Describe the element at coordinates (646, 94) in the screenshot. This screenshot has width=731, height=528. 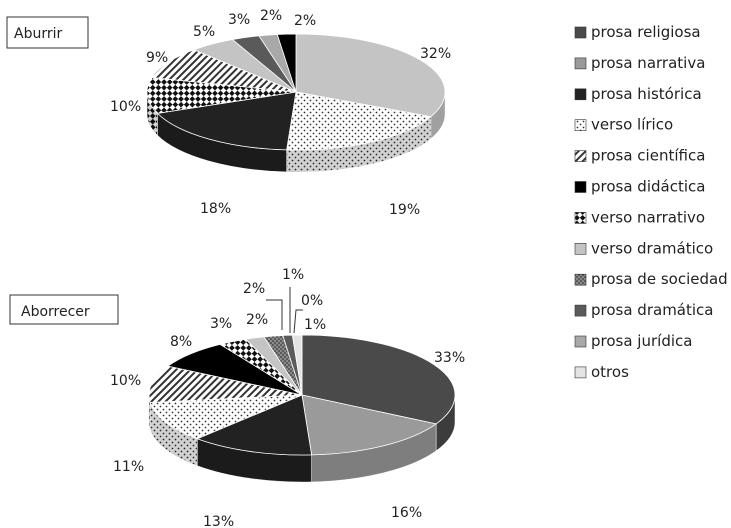
I see `legend-entry: prosa histórica` at that location.